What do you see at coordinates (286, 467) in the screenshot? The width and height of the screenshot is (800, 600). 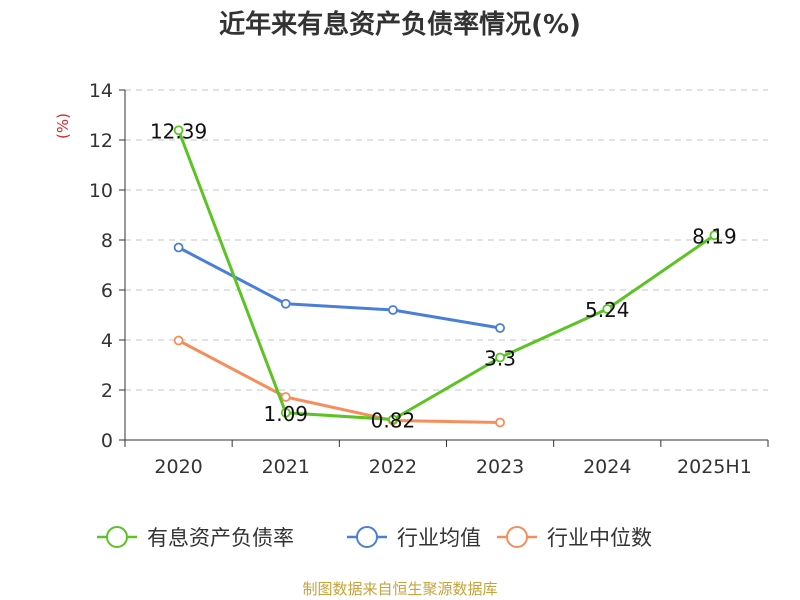 I see `x-tick-label: 2021` at bounding box center [286, 467].